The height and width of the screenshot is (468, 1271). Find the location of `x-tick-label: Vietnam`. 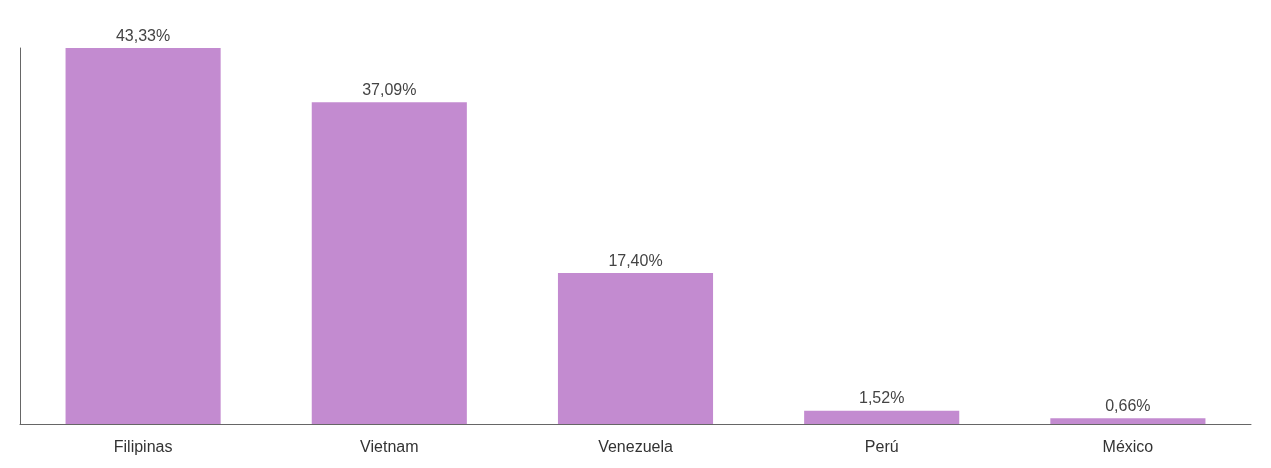

x-tick-label: Vietnam is located at coordinates (389, 446).